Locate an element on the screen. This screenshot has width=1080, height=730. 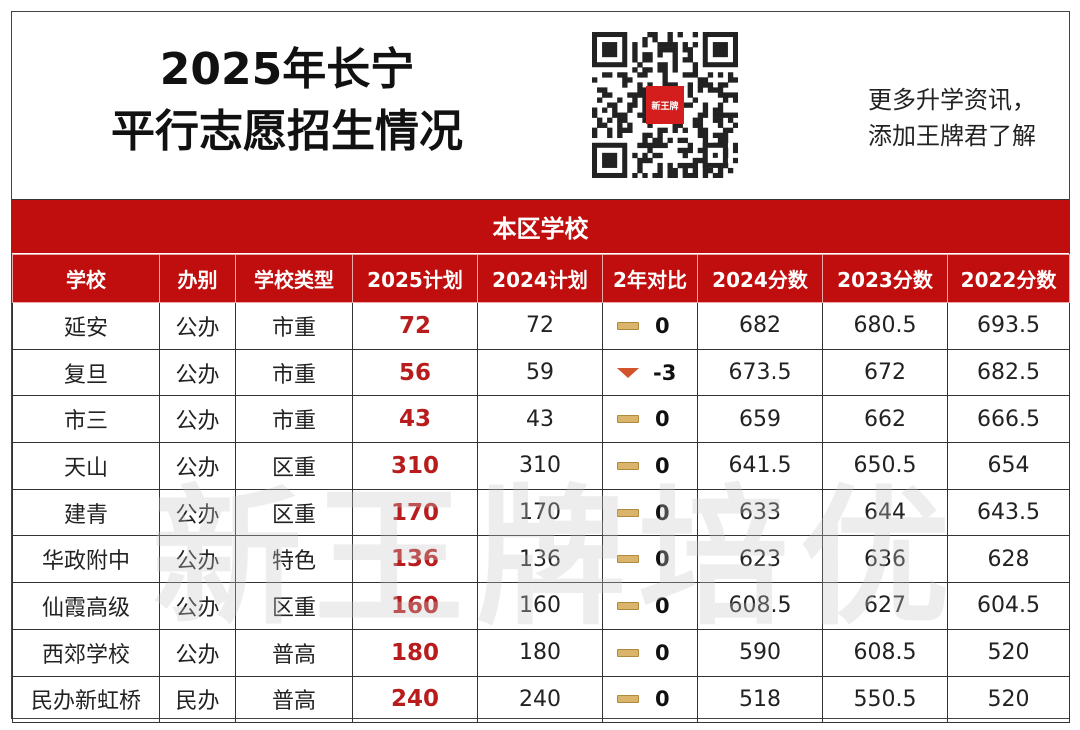
school-cell: 仙霞高级 is located at coordinates (86, 606).